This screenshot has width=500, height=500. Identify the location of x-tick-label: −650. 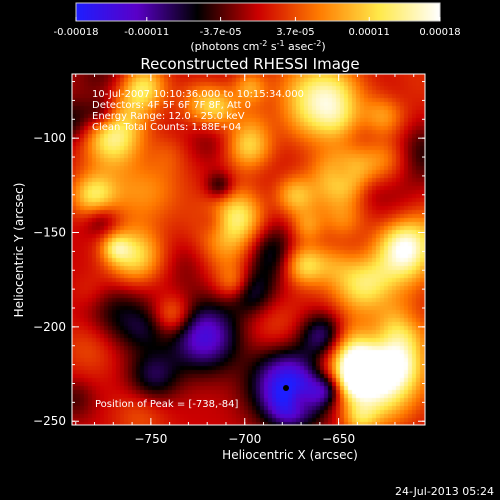
(338, 439).